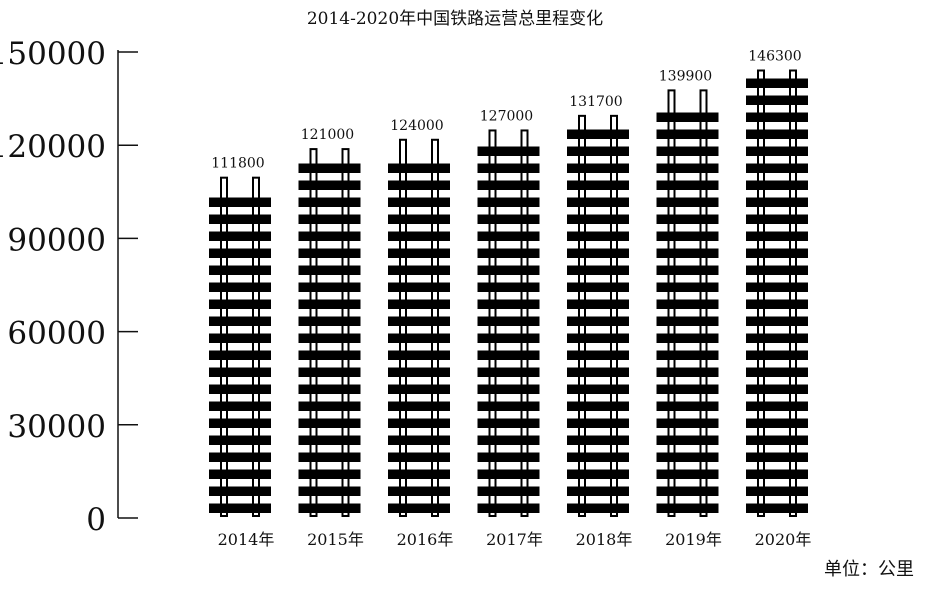 The width and height of the screenshot is (952, 595). What do you see at coordinates (335, 539) in the screenshot?
I see `x-tick-label: 2015年` at bounding box center [335, 539].